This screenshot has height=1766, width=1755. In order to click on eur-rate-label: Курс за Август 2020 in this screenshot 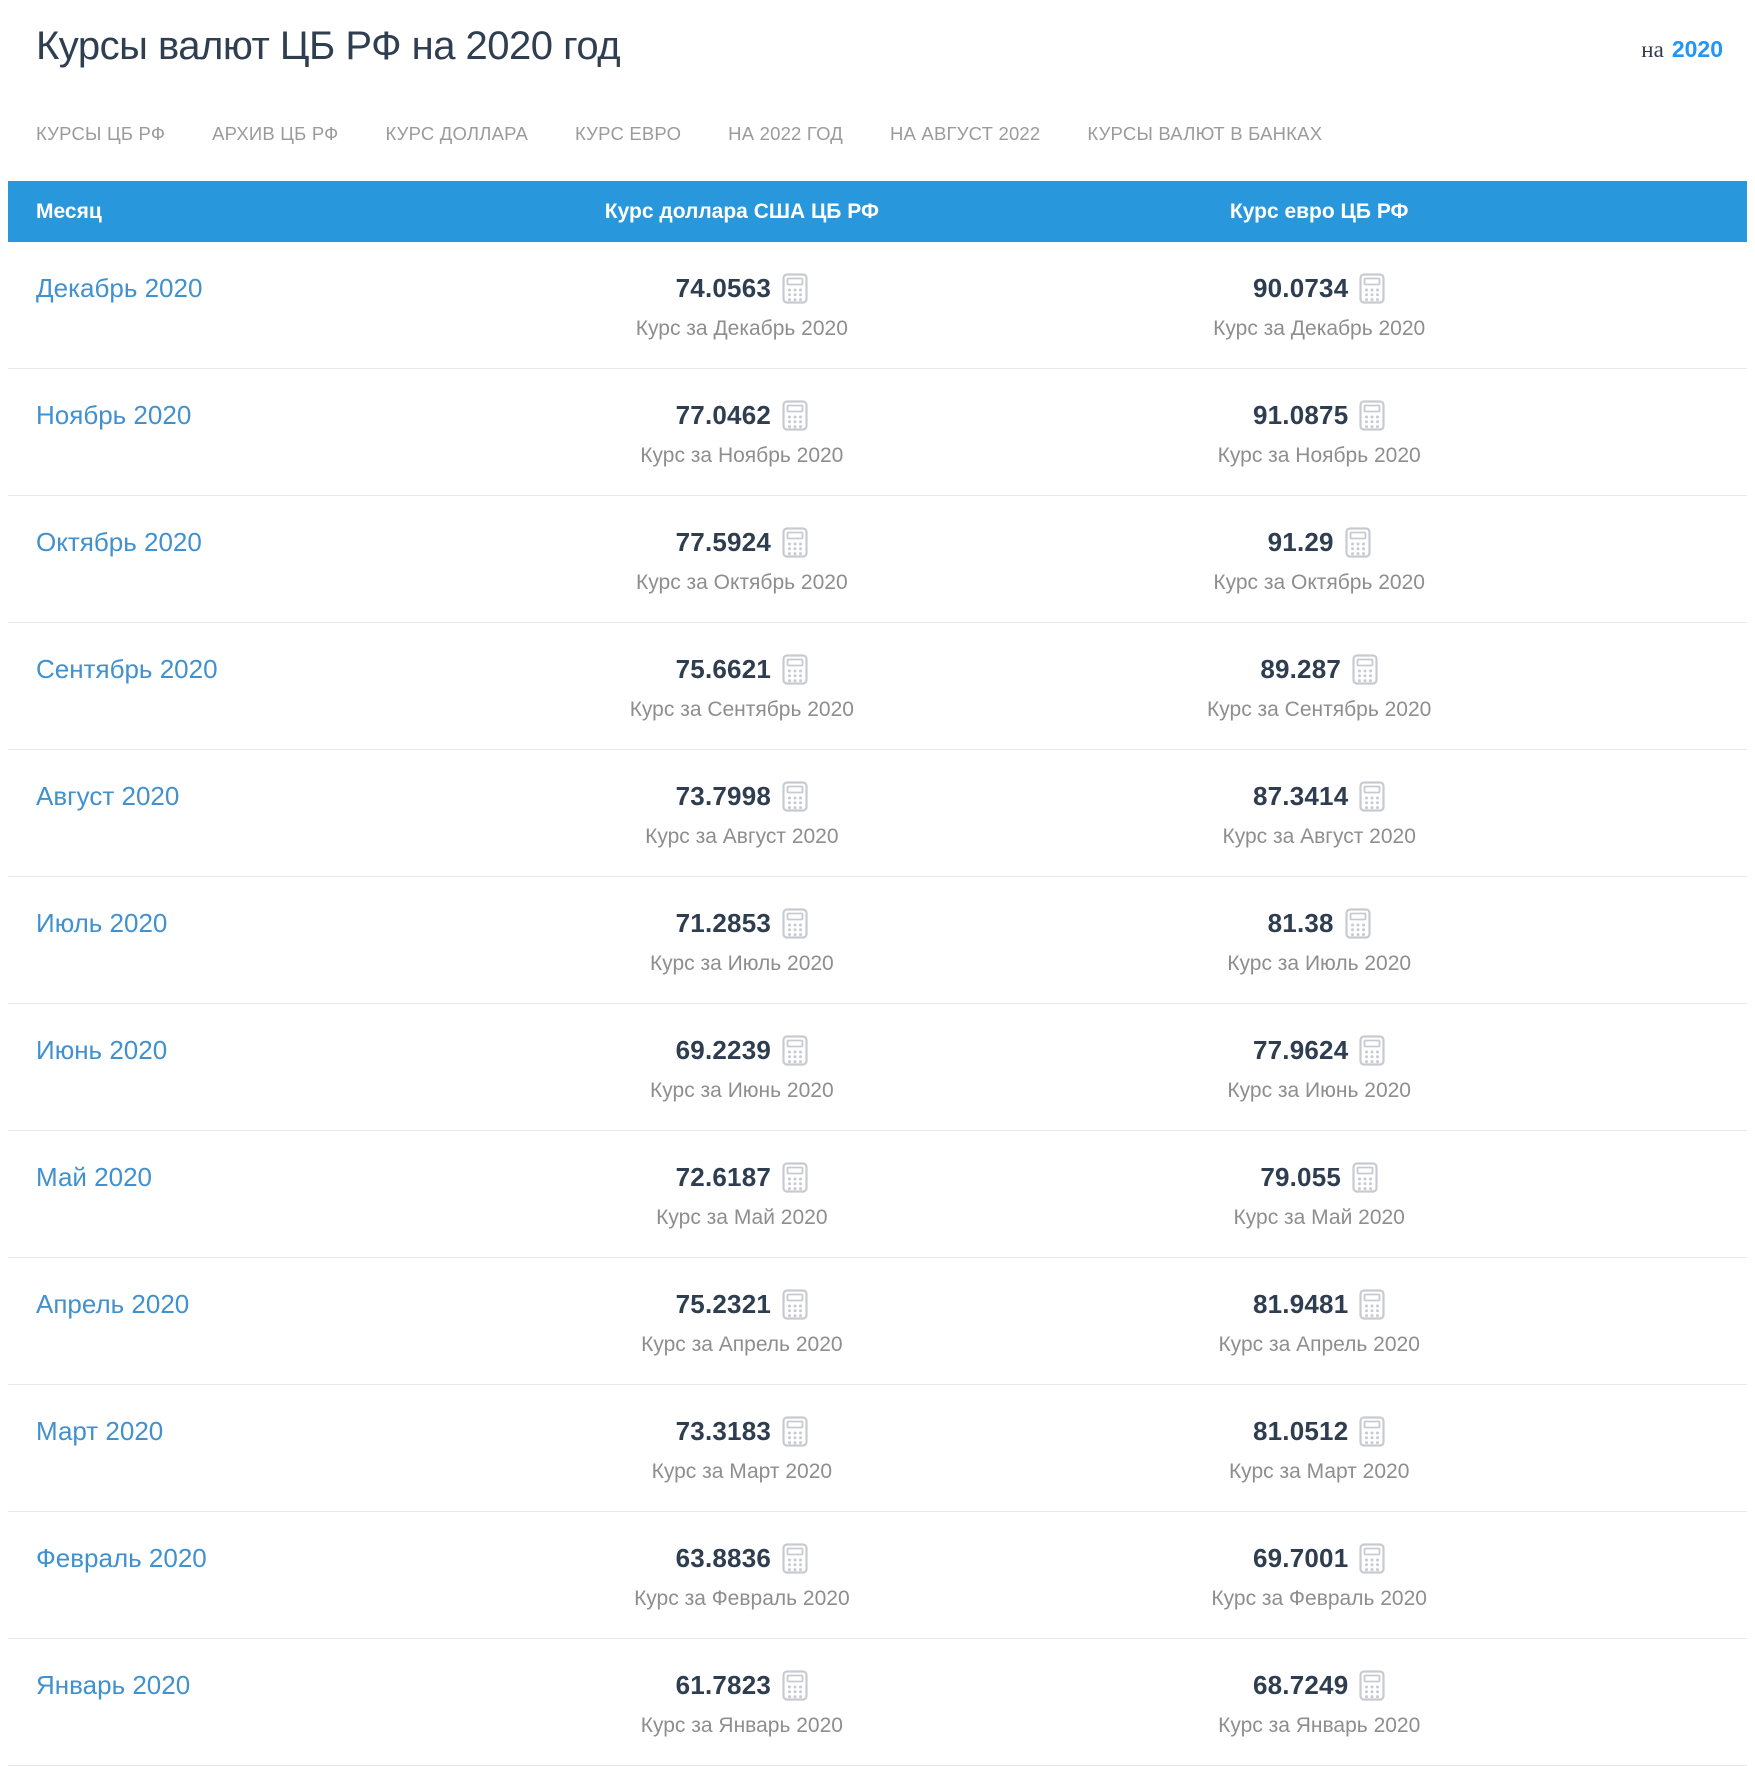, I will do `click(1319, 836)`.